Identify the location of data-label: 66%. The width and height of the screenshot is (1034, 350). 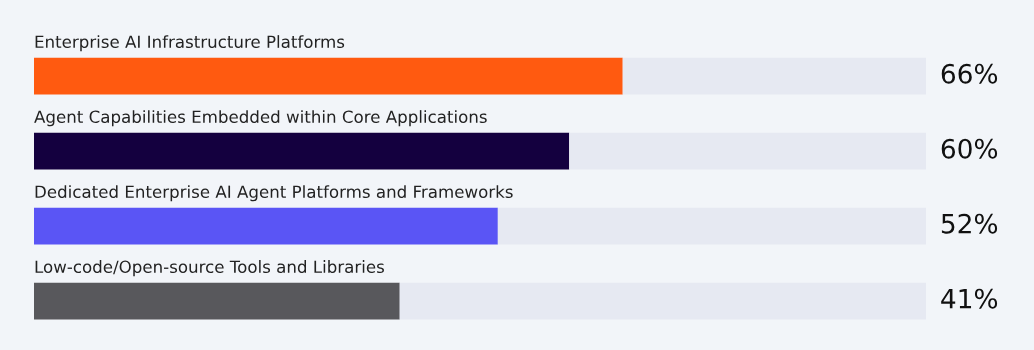
(969, 73).